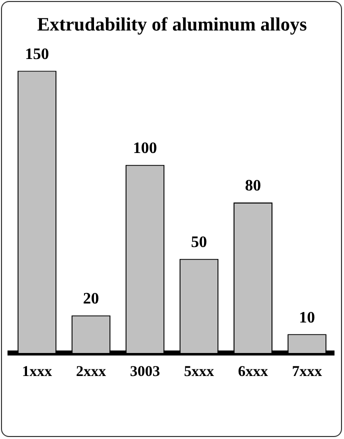 Image resolution: width=344 pixels, height=439 pixels. Describe the element at coordinates (199, 243) in the screenshot. I see `data-label: 50` at that location.